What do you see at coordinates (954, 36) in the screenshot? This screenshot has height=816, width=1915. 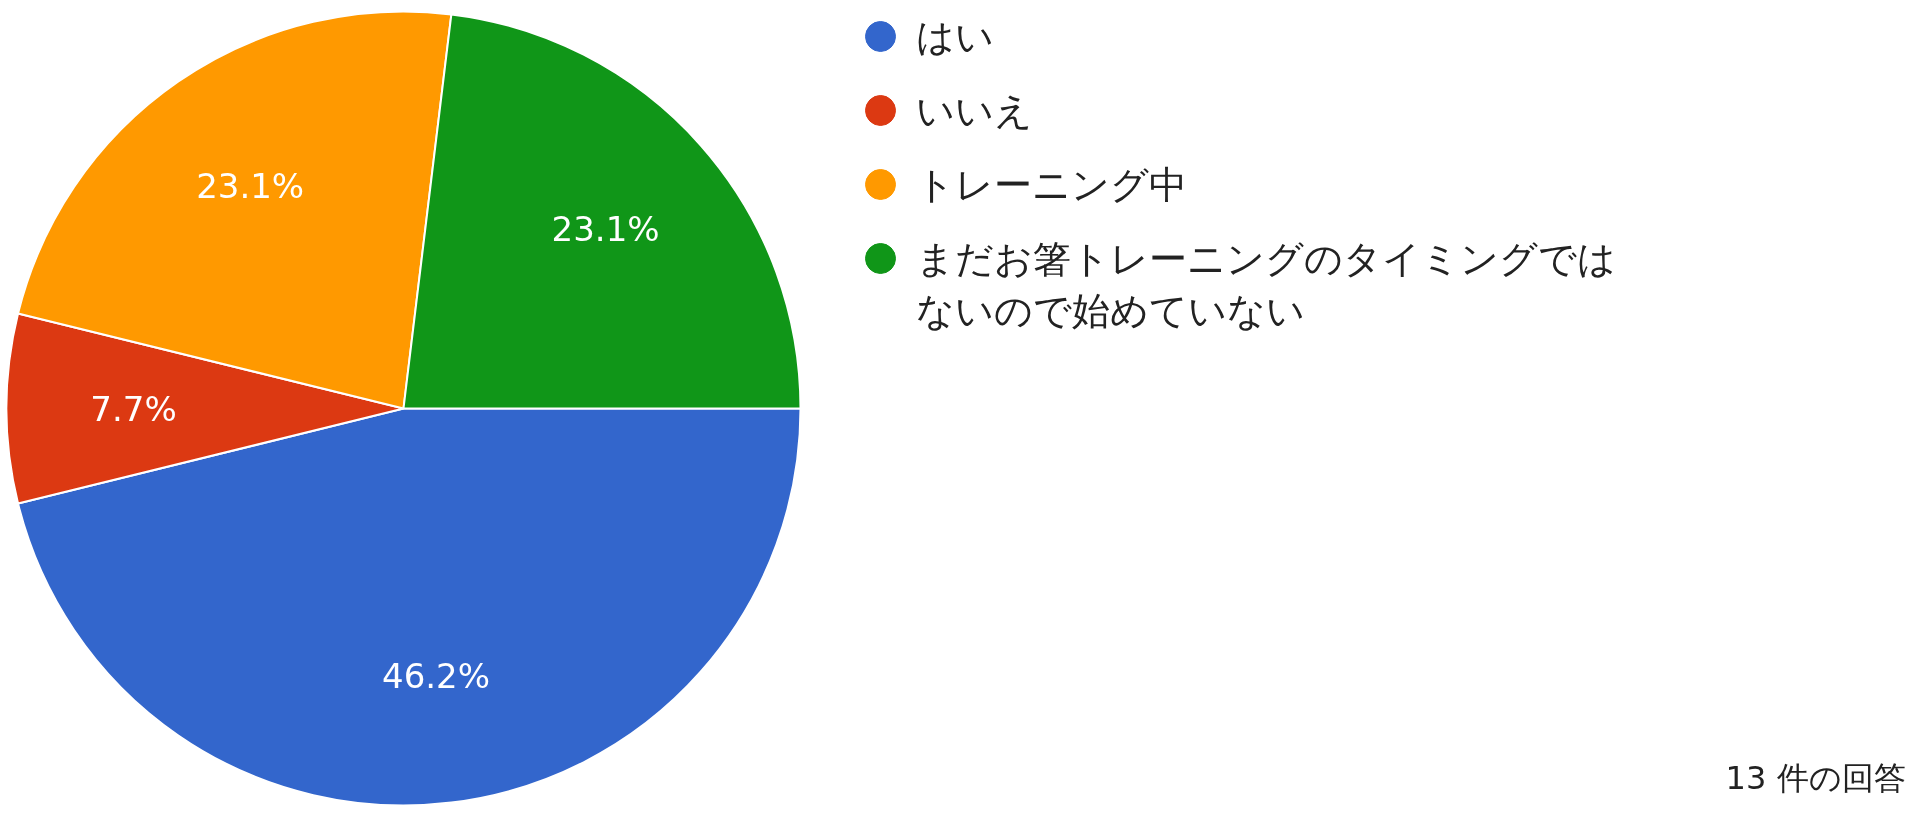 I see `legend-label: はい` at bounding box center [954, 36].